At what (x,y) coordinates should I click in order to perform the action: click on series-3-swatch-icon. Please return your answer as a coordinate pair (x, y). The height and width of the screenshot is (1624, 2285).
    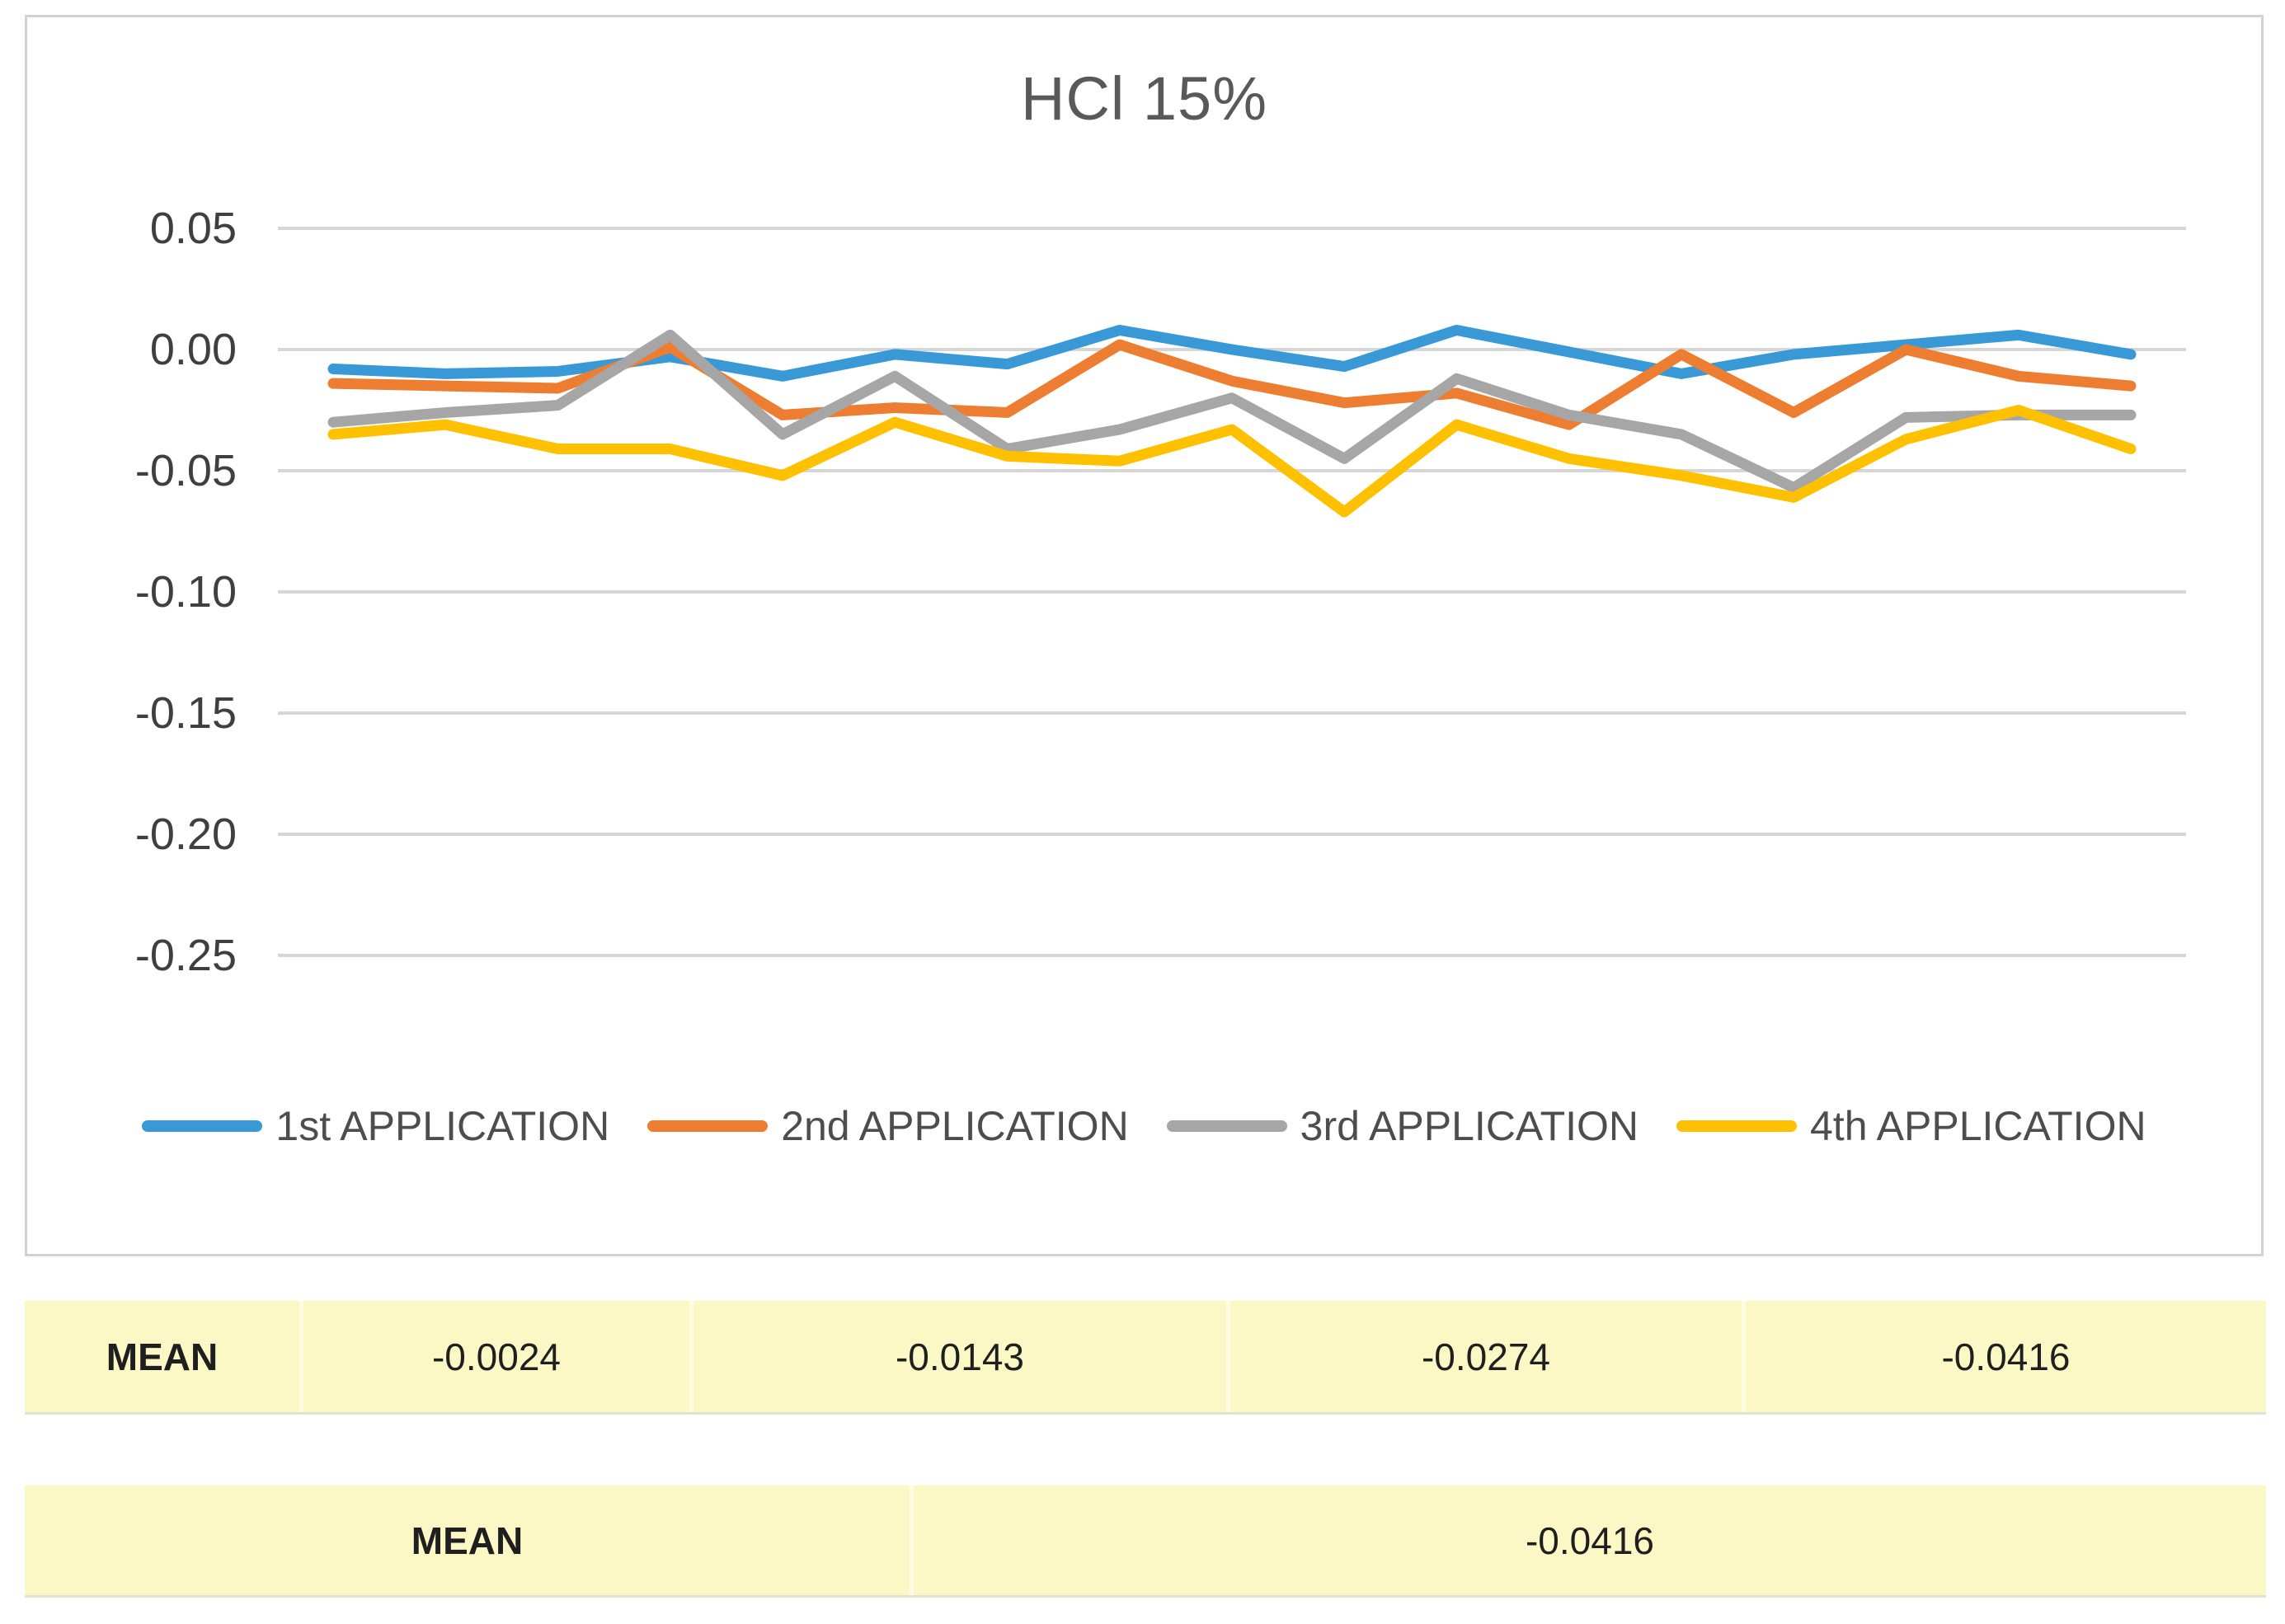
    Looking at the image, I should click on (1226, 1126).